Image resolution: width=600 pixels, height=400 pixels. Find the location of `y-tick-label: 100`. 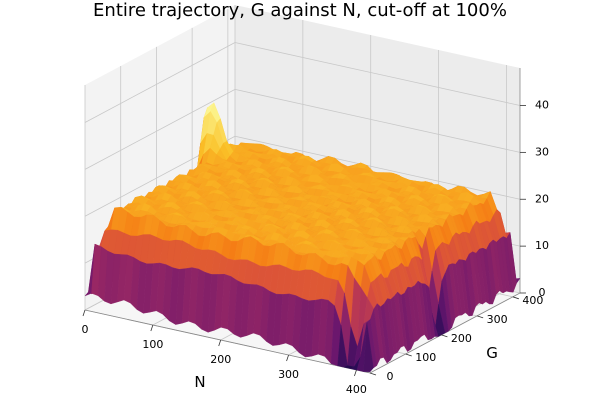

y-tick-label: 100 is located at coordinates (425, 357).